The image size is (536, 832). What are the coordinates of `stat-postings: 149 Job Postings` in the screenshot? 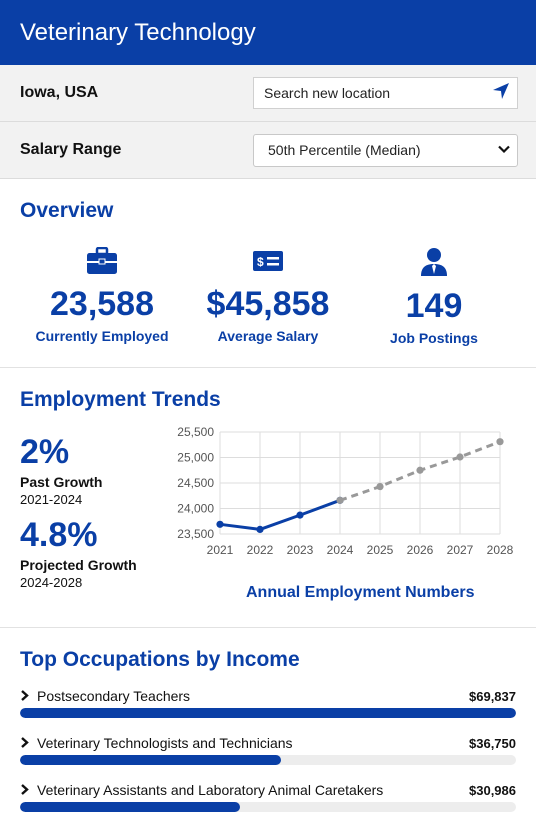 It's located at (434, 296).